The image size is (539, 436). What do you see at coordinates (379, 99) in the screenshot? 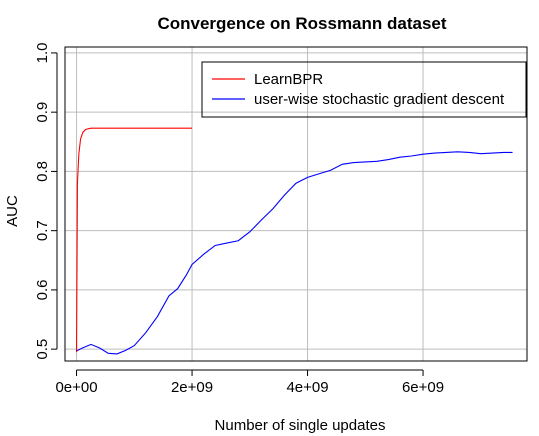
I see `legend-label-user-wise-sgd: user-wise stochastic gradient descent` at bounding box center [379, 99].